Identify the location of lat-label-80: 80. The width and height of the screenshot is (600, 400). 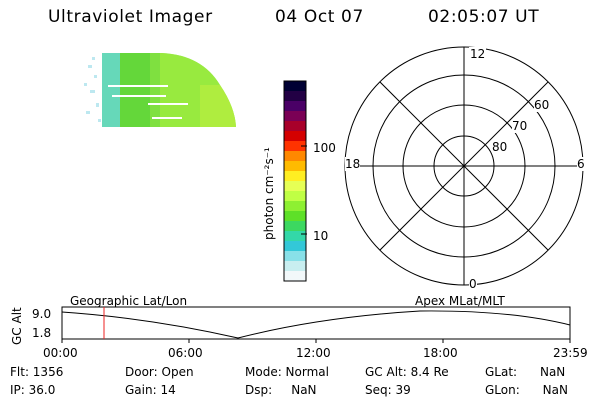
(500, 147).